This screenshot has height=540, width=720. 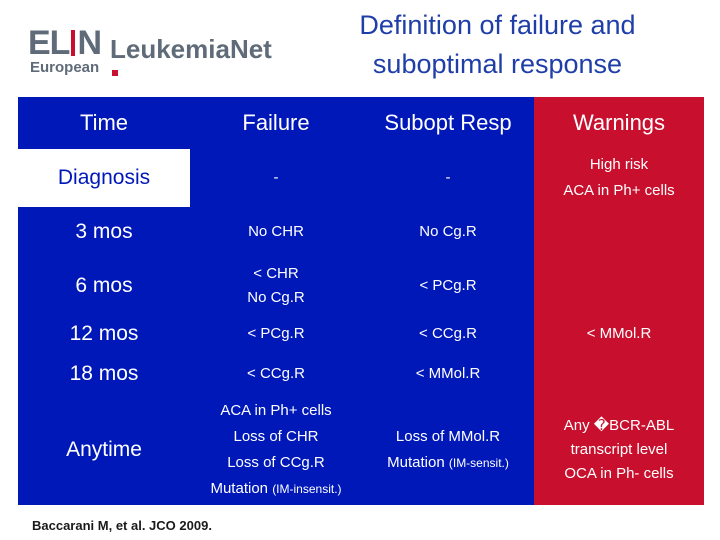 I want to click on row-diagnosis-warnings: High risk ACA in Ph+ cells, so click(x=619, y=178).